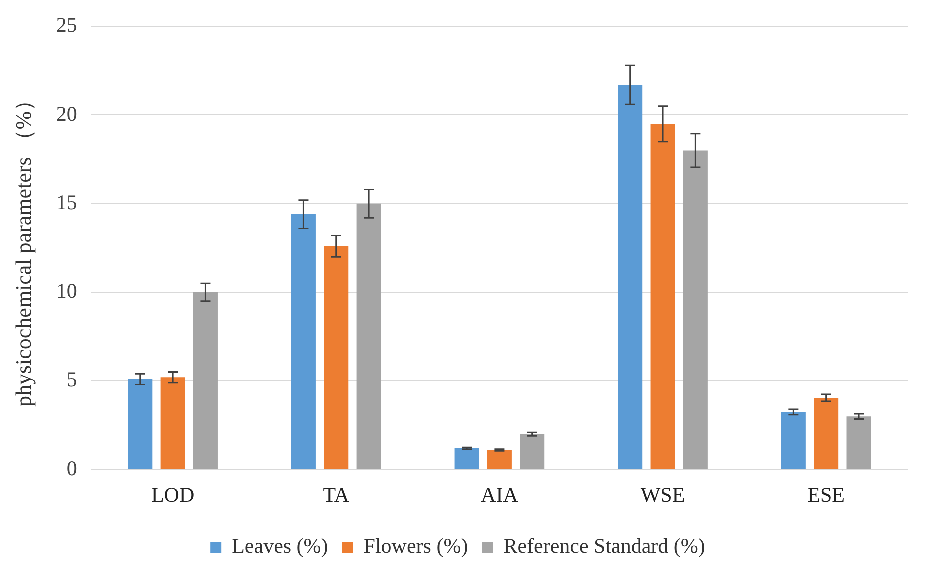 This screenshot has width=928, height=572. I want to click on y-axis-title: physicochemical parameters （%）, so click(23, 248).